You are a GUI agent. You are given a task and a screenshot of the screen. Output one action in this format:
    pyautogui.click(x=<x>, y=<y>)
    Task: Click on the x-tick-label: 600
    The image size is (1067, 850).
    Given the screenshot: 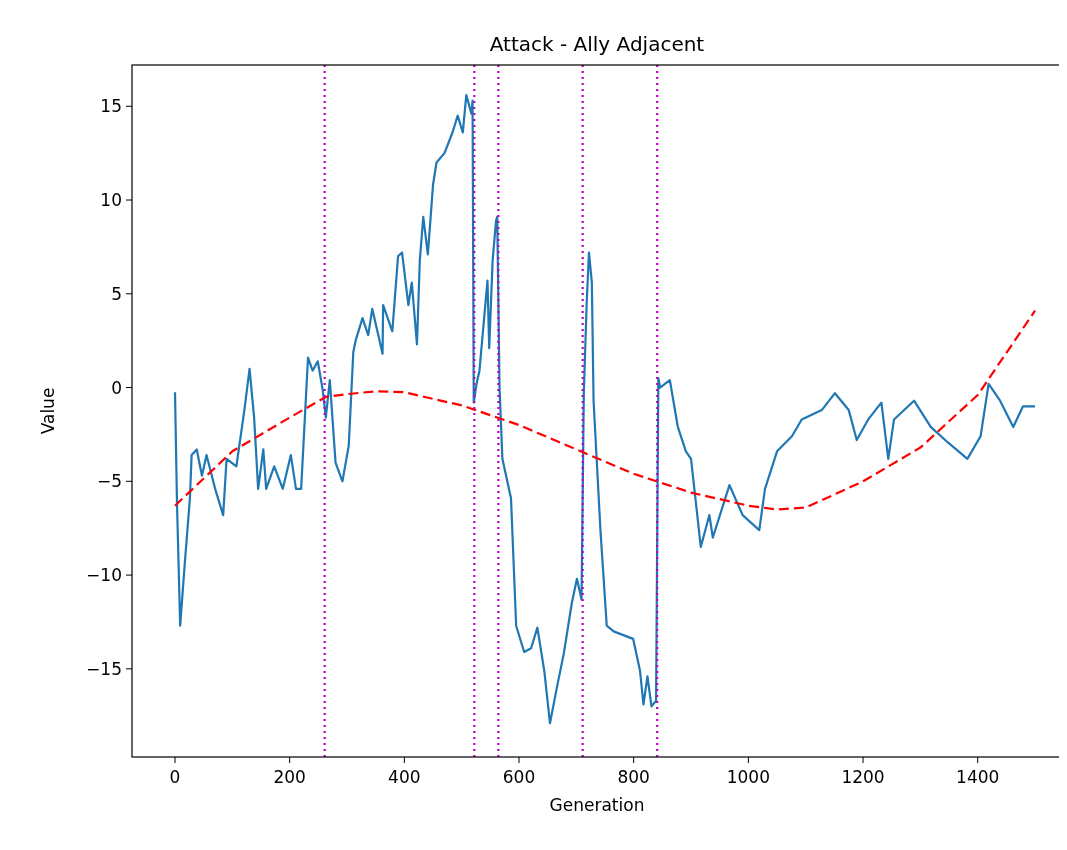 What is the action you would take?
    pyautogui.click(x=519, y=777)
    